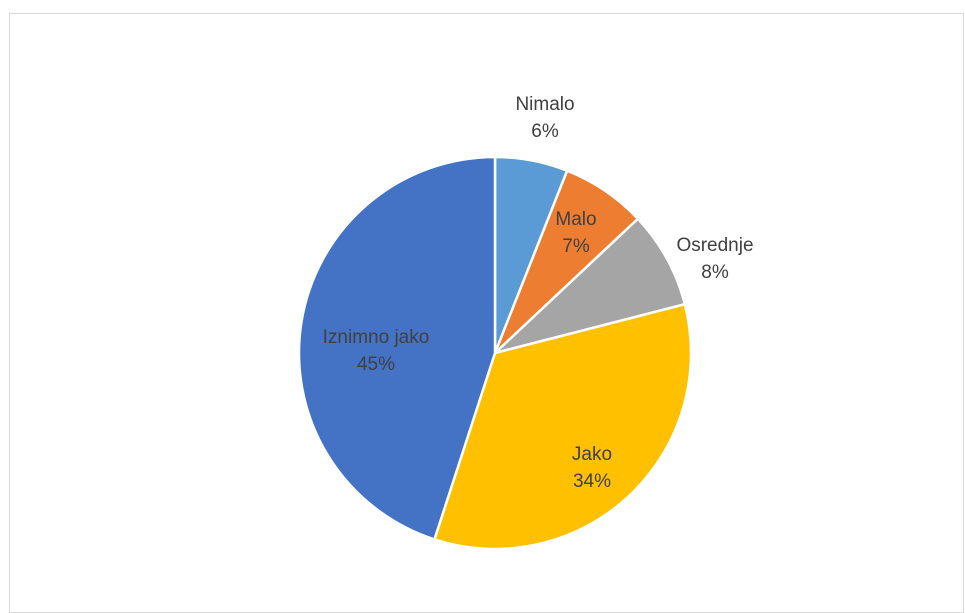 The height and width of the screenshot is (613, 965). I want to click on data-label-percent-osrednje: 8%, so click(715, 272).